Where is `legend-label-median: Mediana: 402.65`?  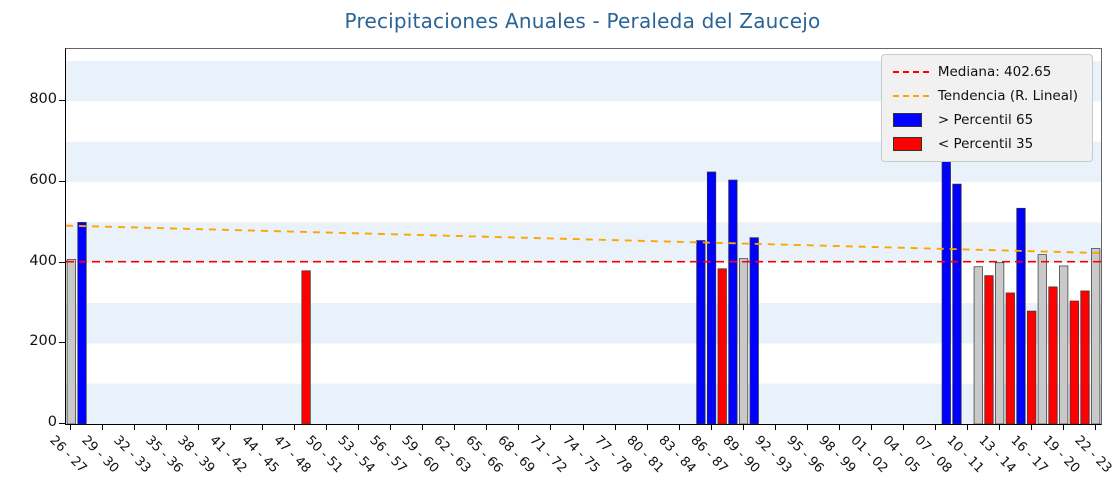
legend-label-median: Mediana: 402.65 is located at coordinates (994, 72).